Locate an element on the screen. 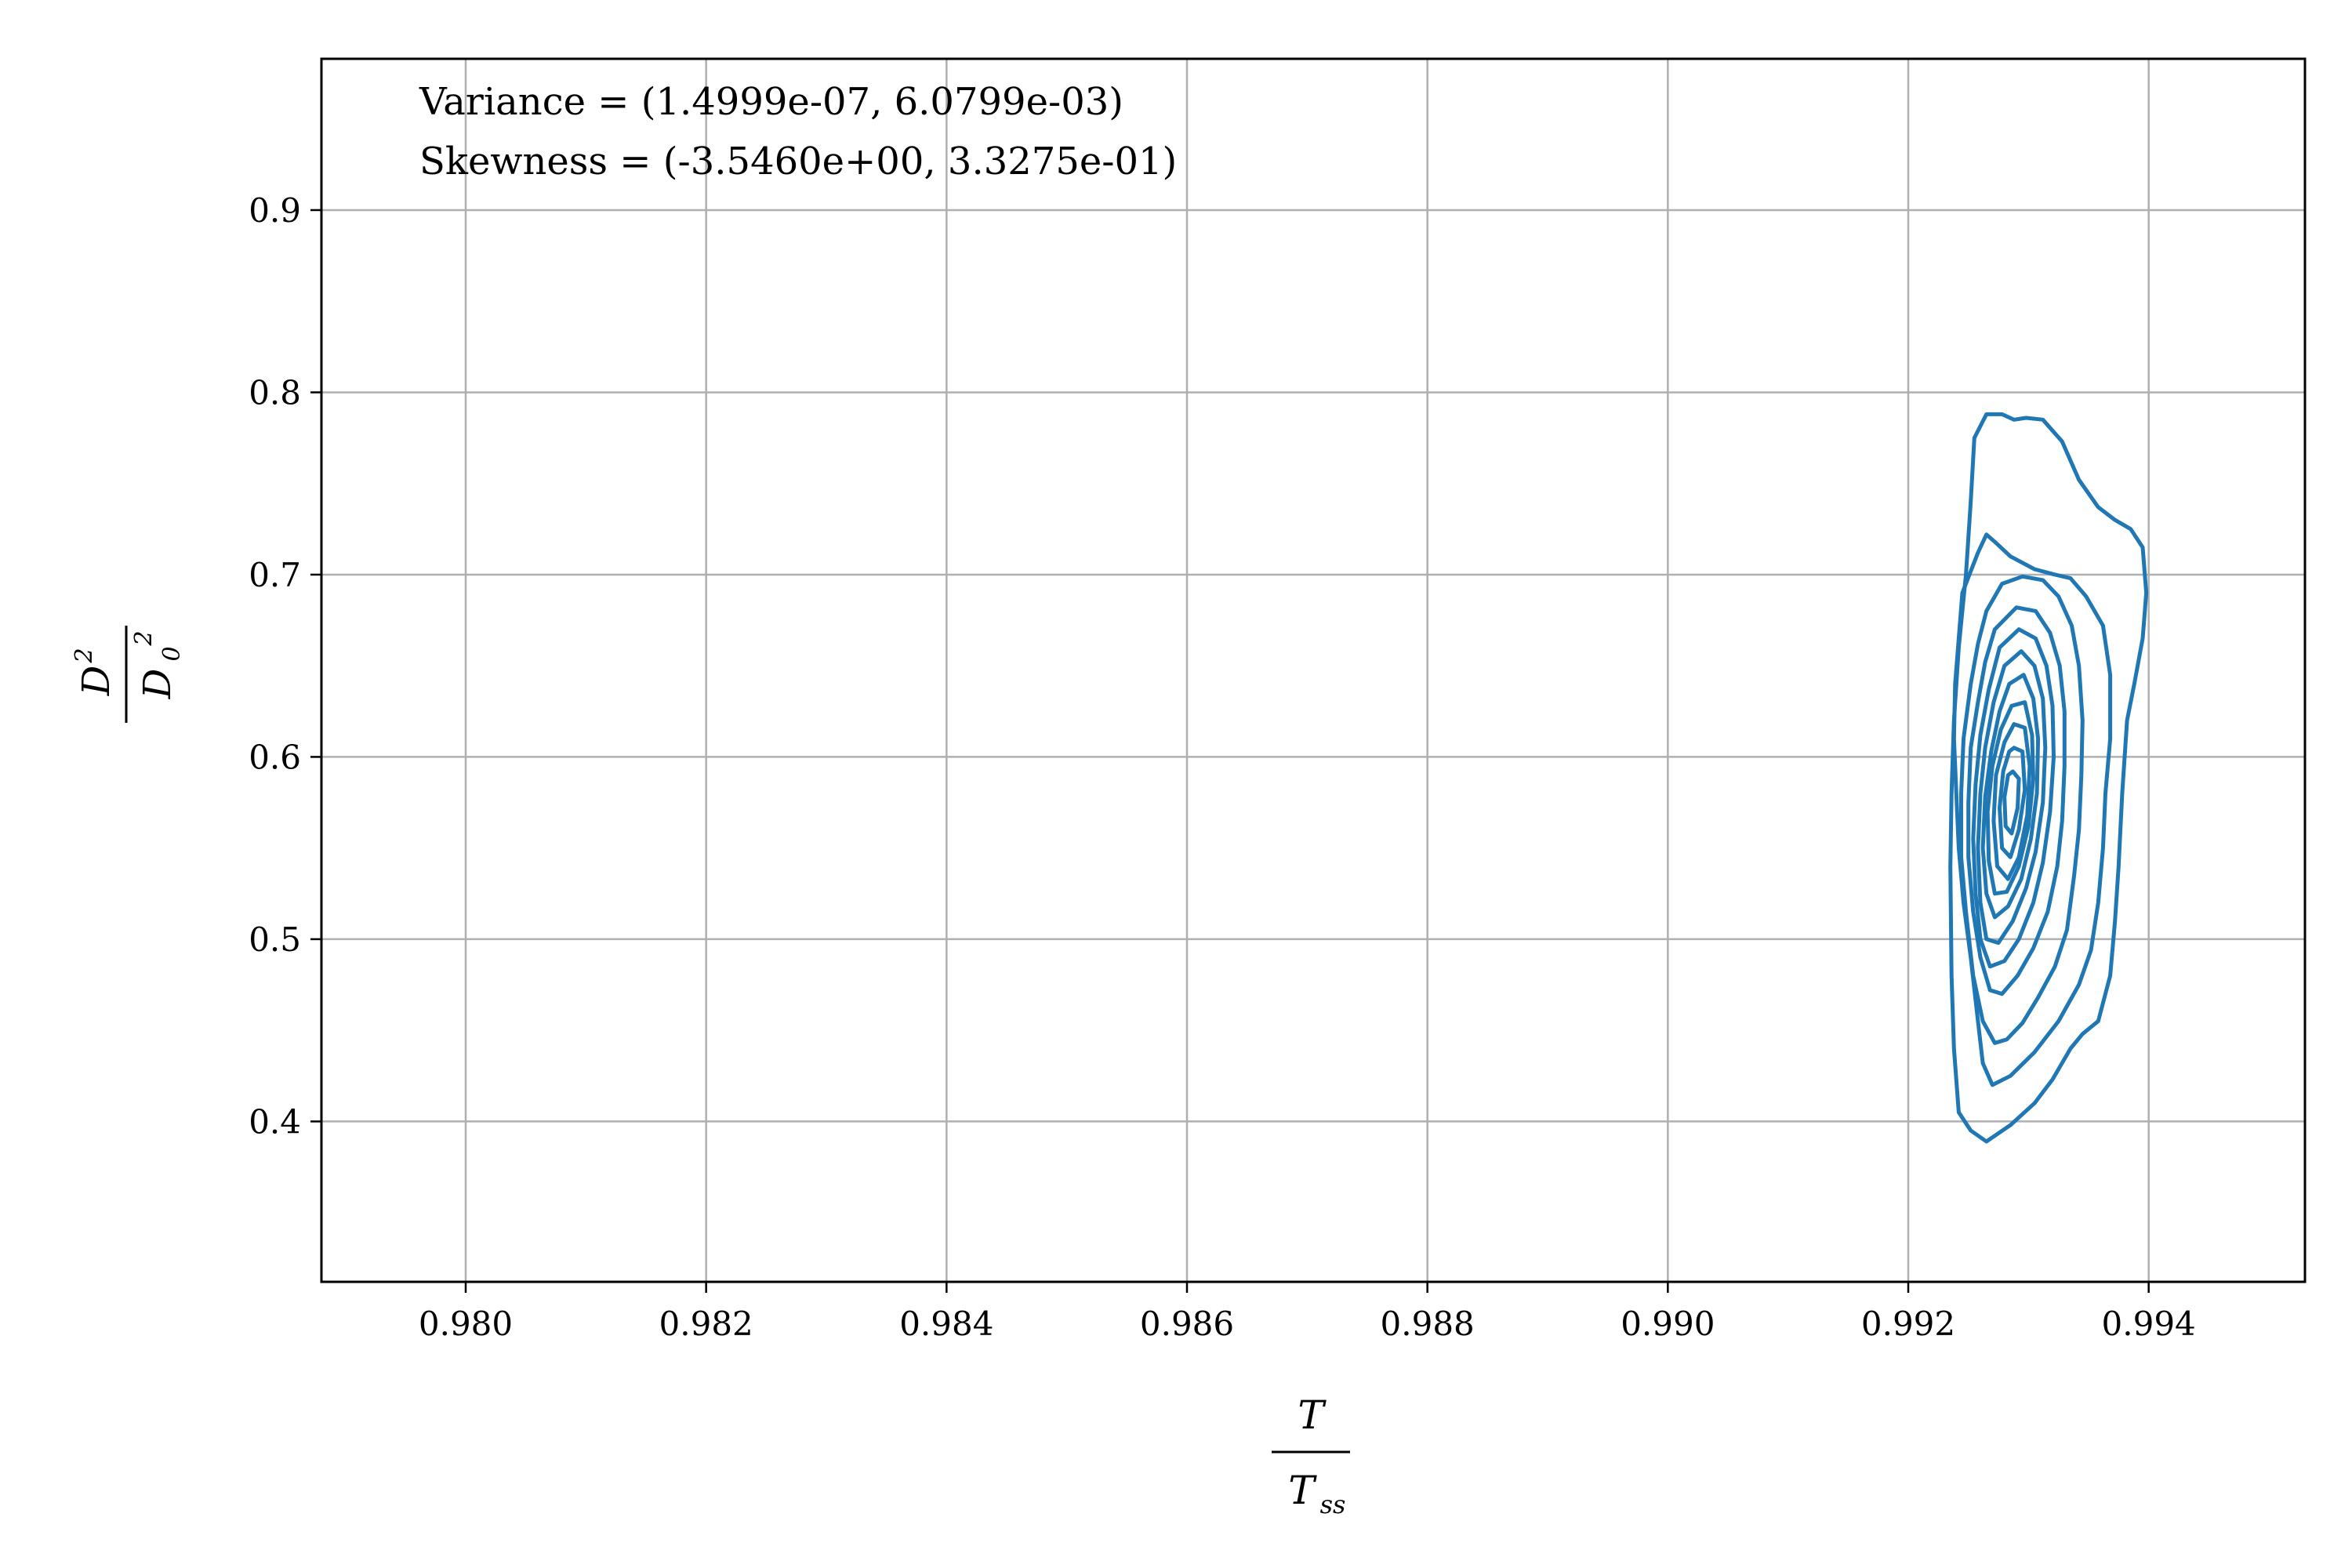 Image resolution: width=2352 pixels, height=1568 pixels. contour-lines is located at coordinates (2048, 778).